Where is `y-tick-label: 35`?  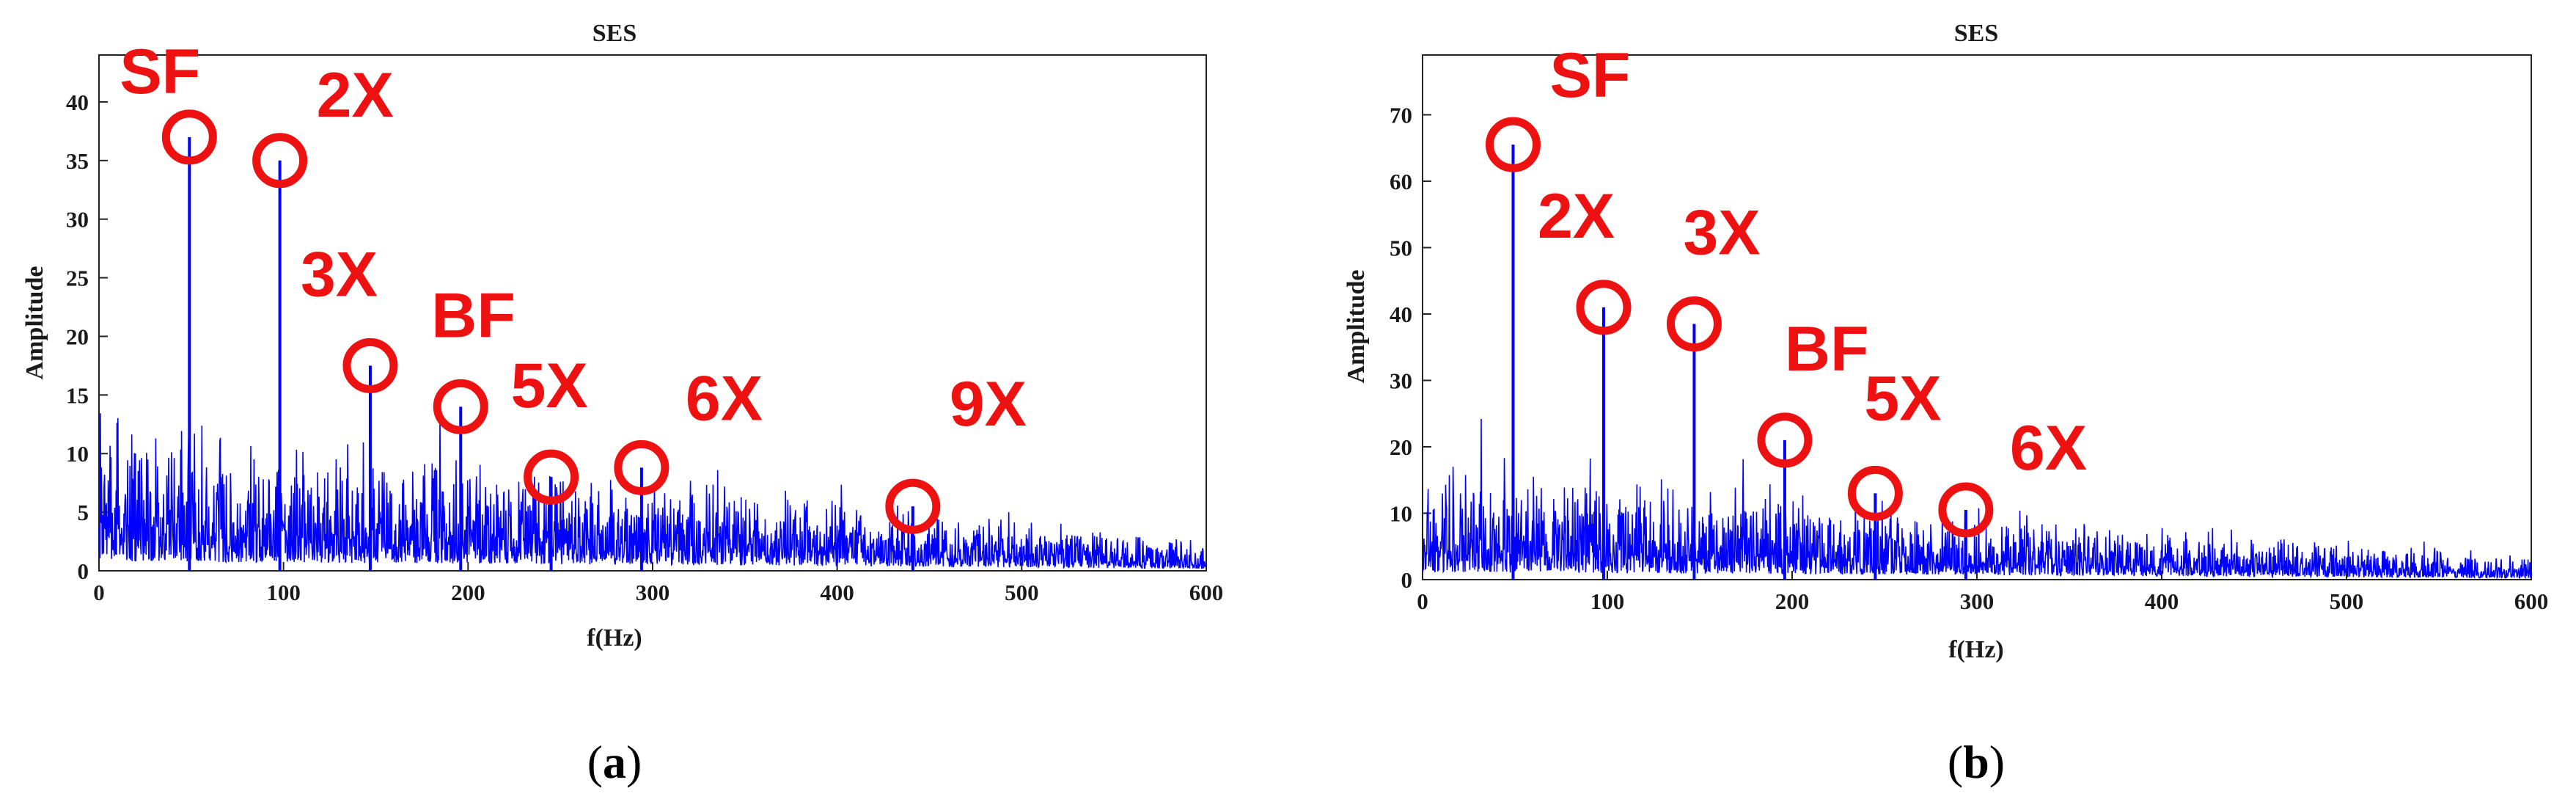
y-tick-label: 35 is located at coordinates (78, 161).